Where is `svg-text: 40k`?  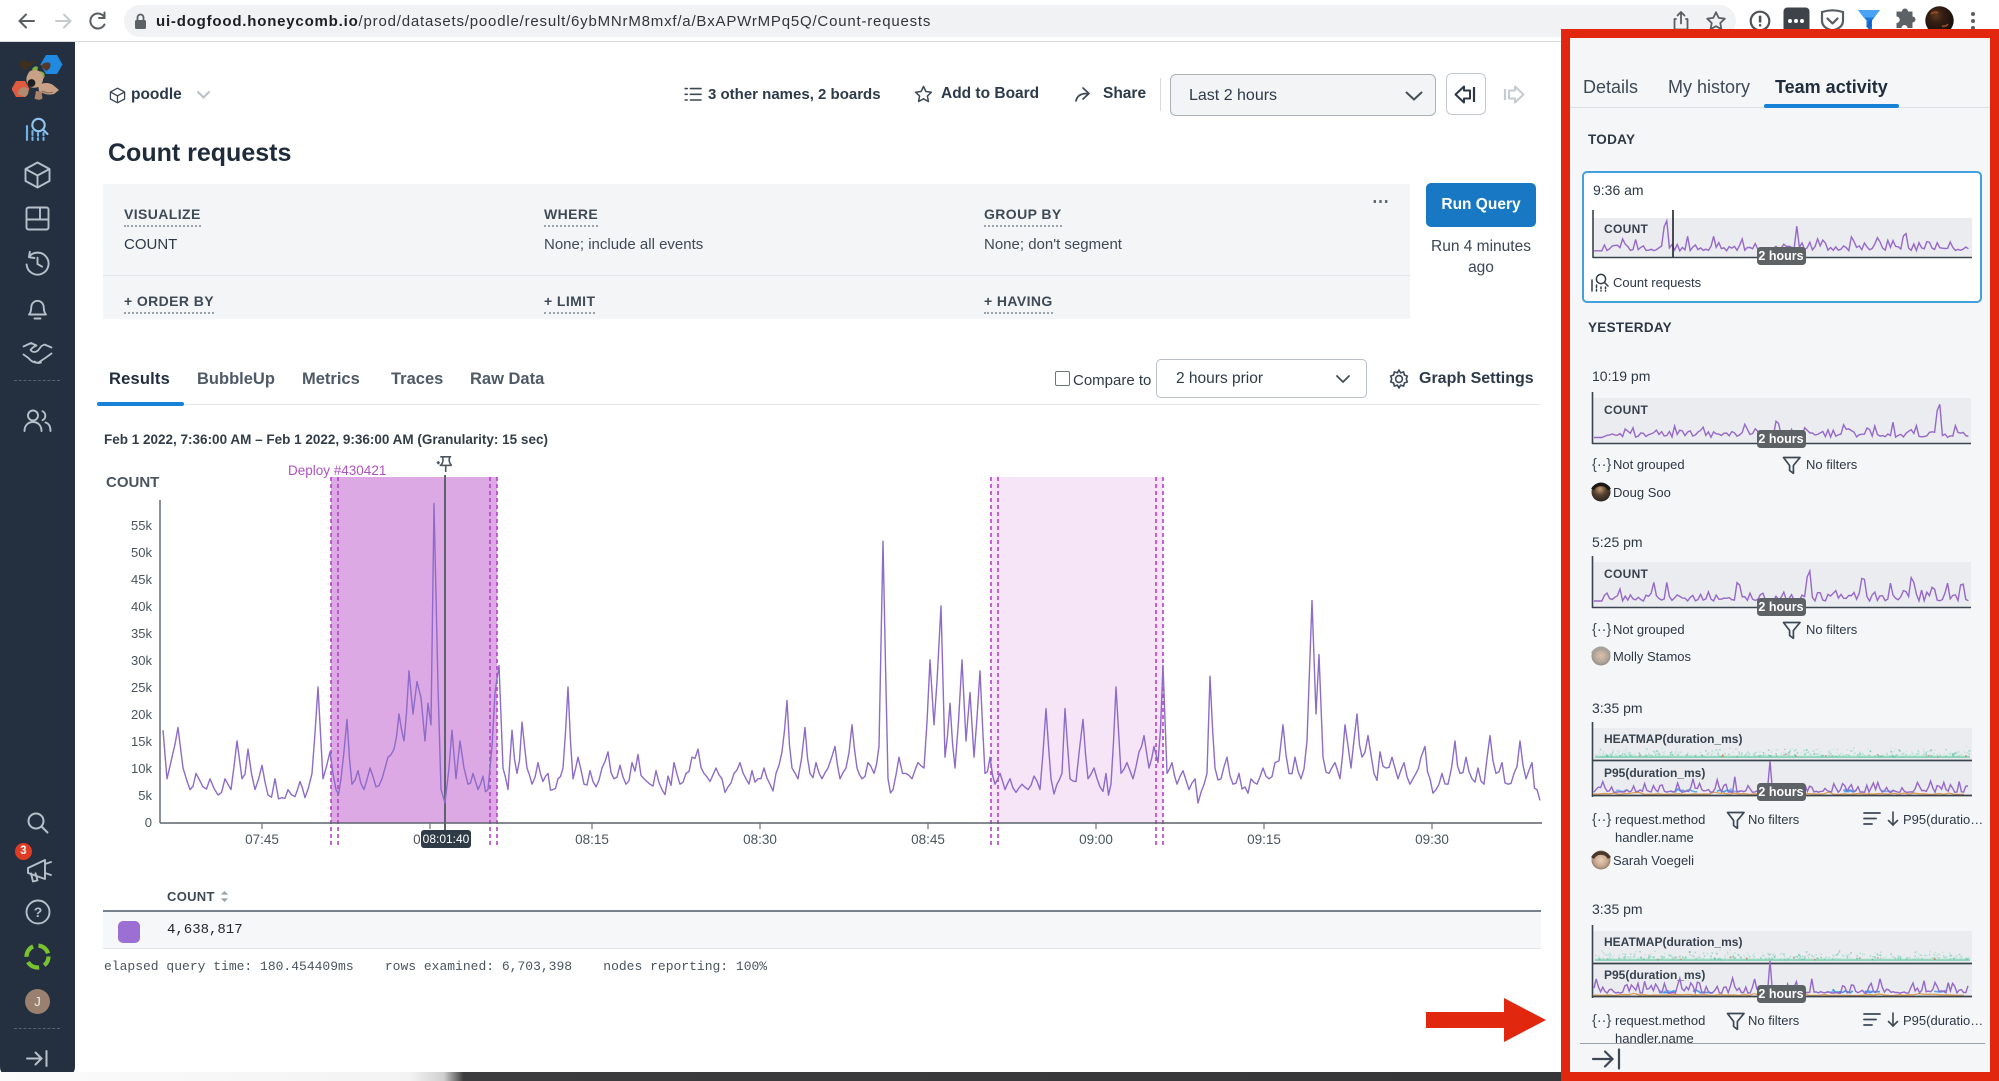 svg-text: 40k is located at coordinates (141, 606).